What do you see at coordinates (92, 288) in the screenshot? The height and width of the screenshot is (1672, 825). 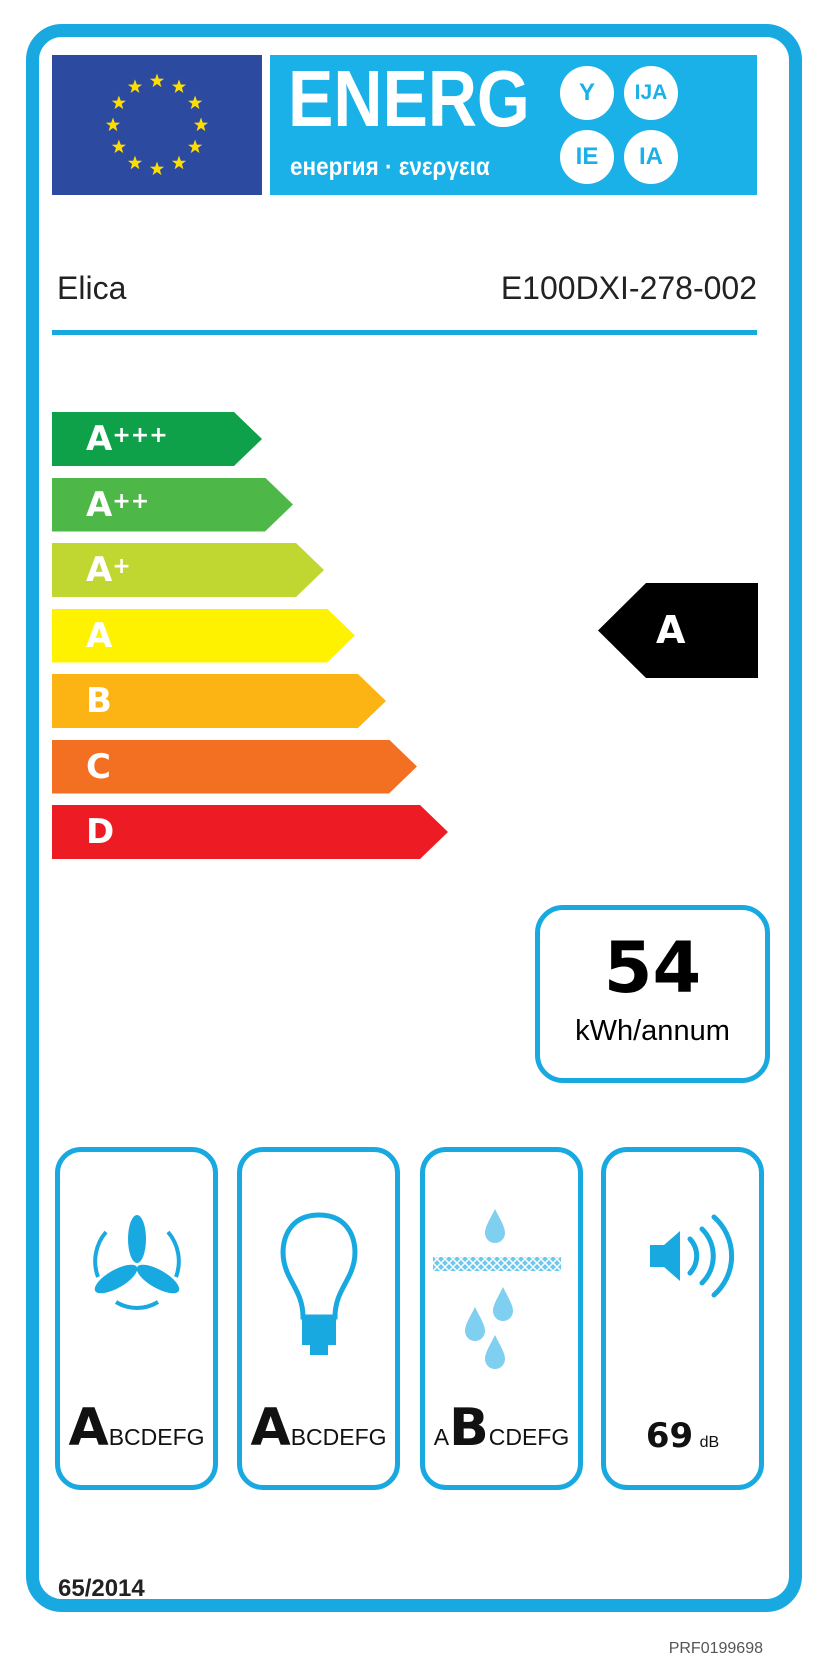 I see `supplier-name: Elica` at bounding box center [92, 288].